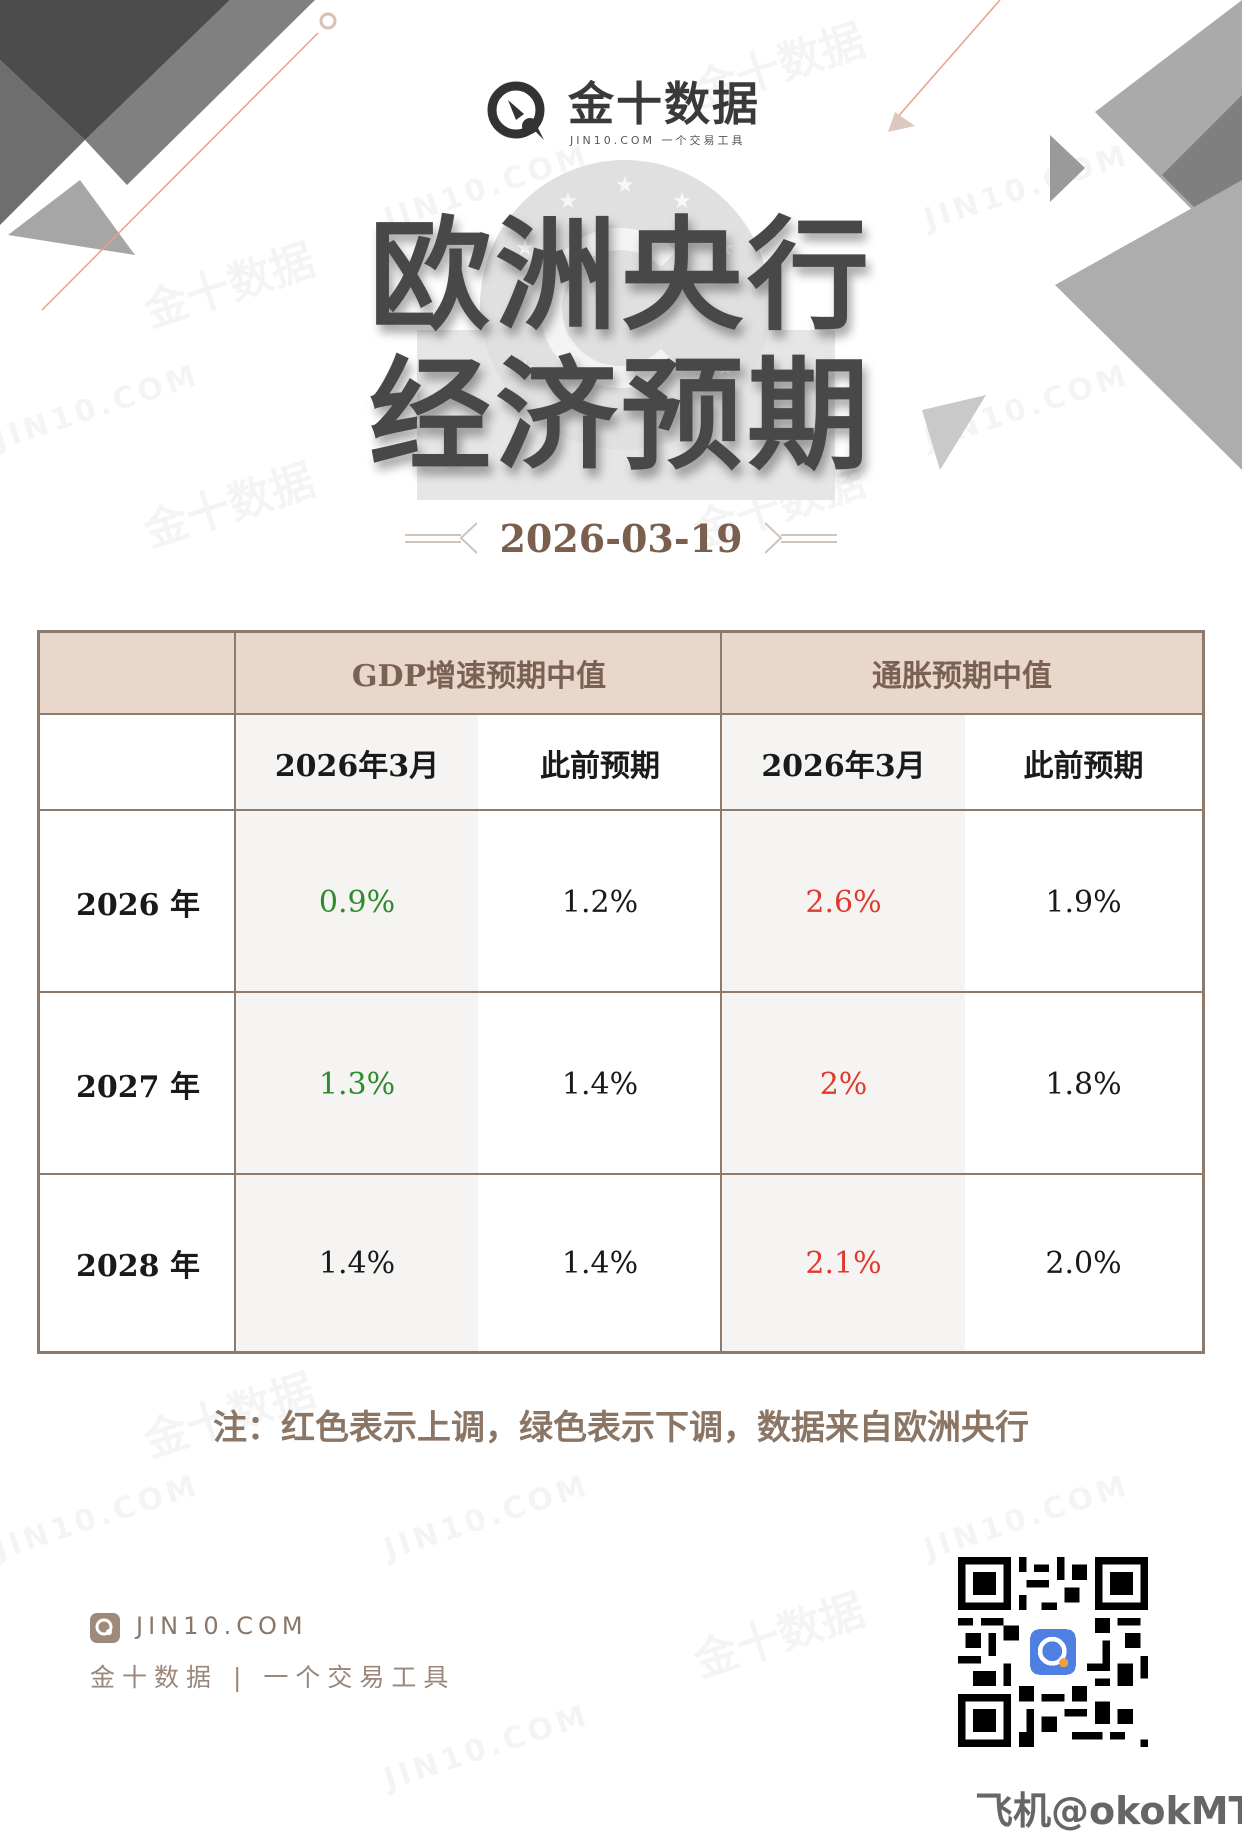 Image resolution: width=1242 pixels, height=1835 pixels. Describe the element at coordinates (1083, 1084) in the screenshot. I see `cpi-previous-2027: 1.8%` at that location.